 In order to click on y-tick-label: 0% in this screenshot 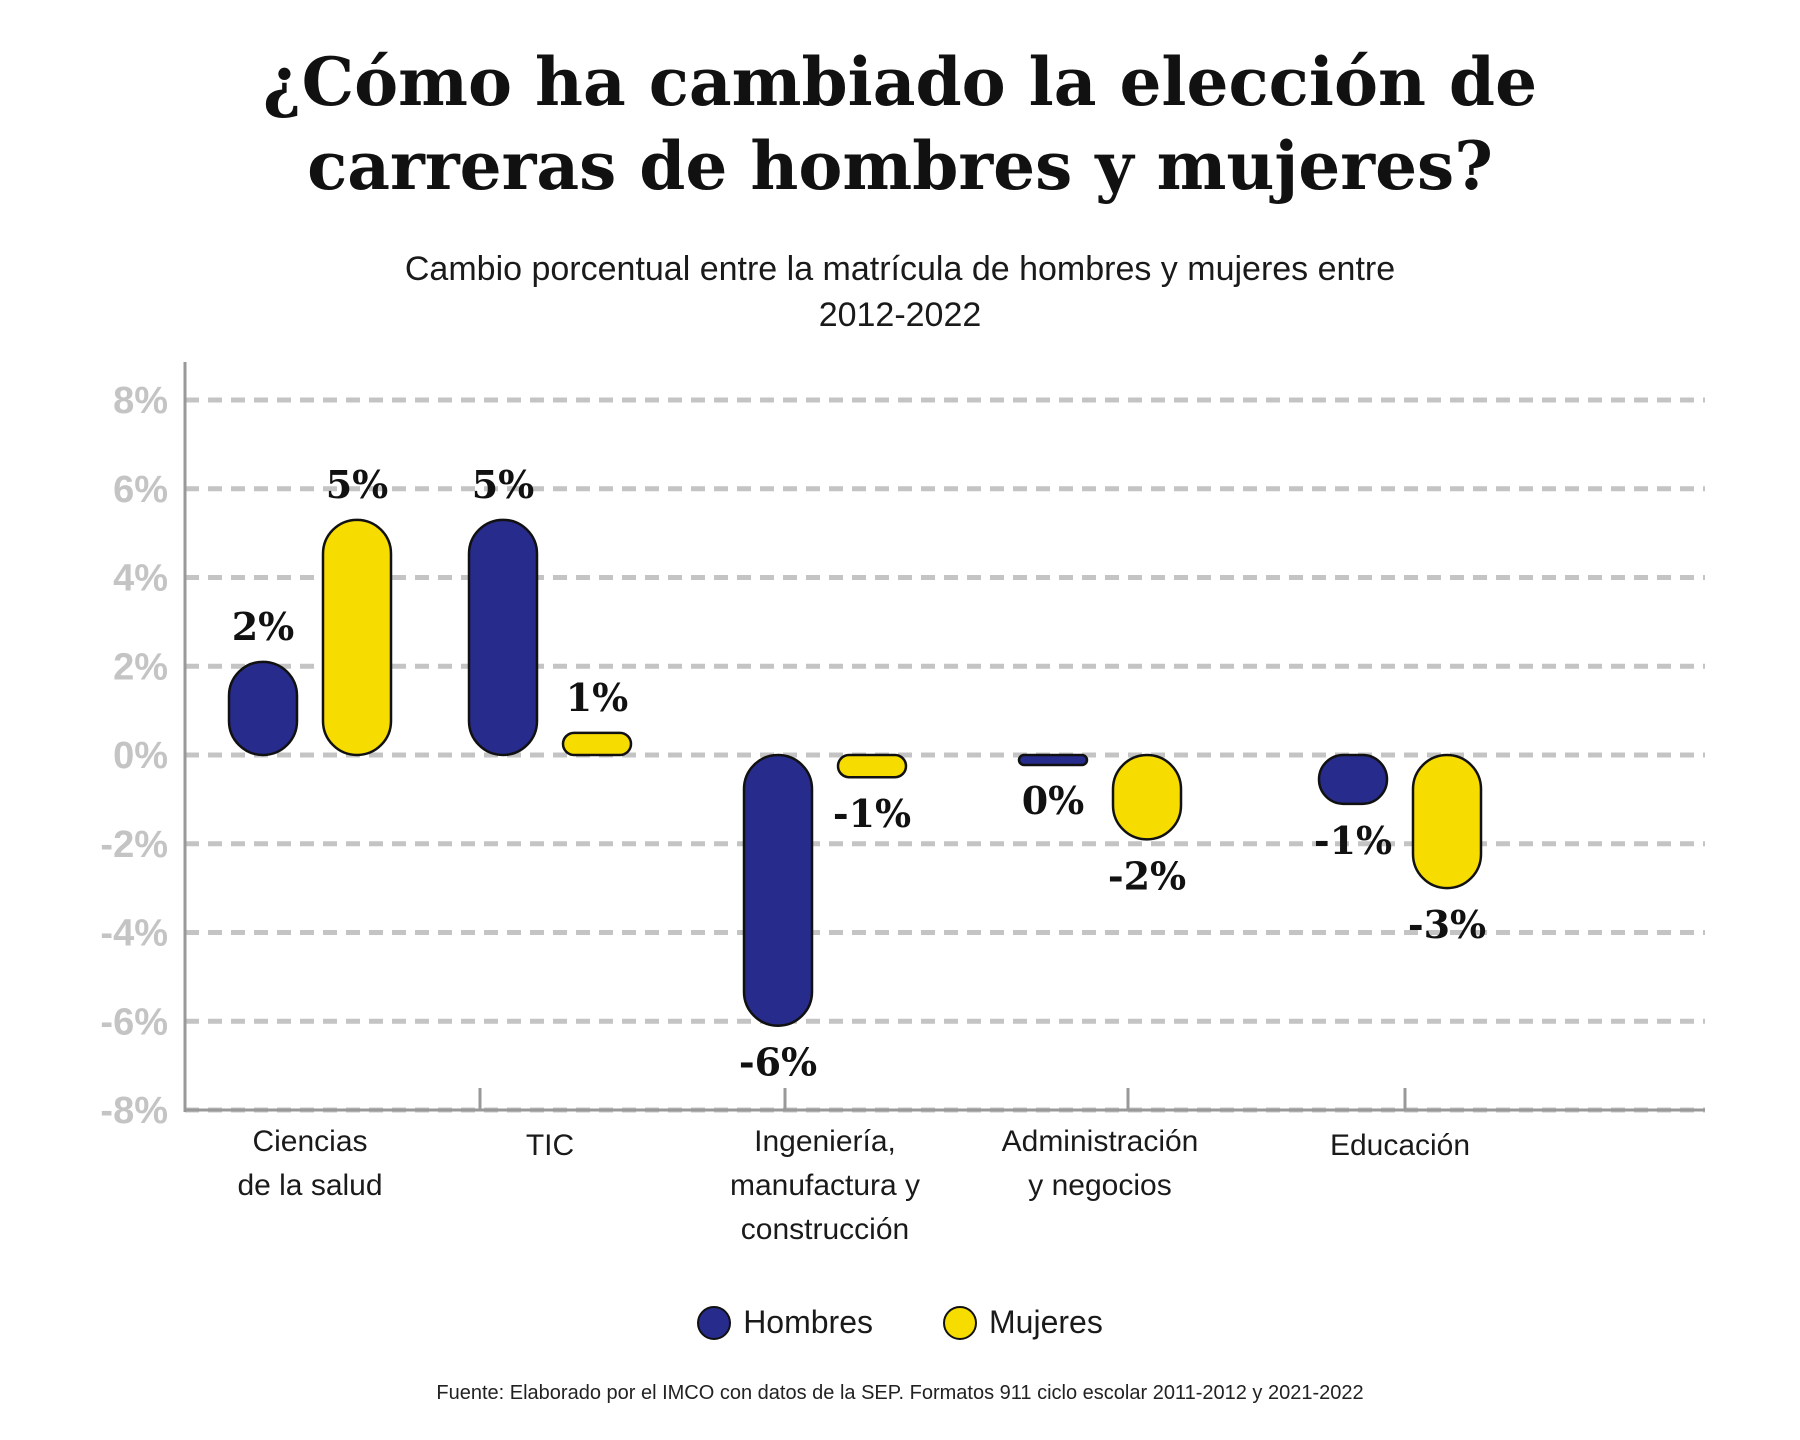, I will do `click(140, 756)`.